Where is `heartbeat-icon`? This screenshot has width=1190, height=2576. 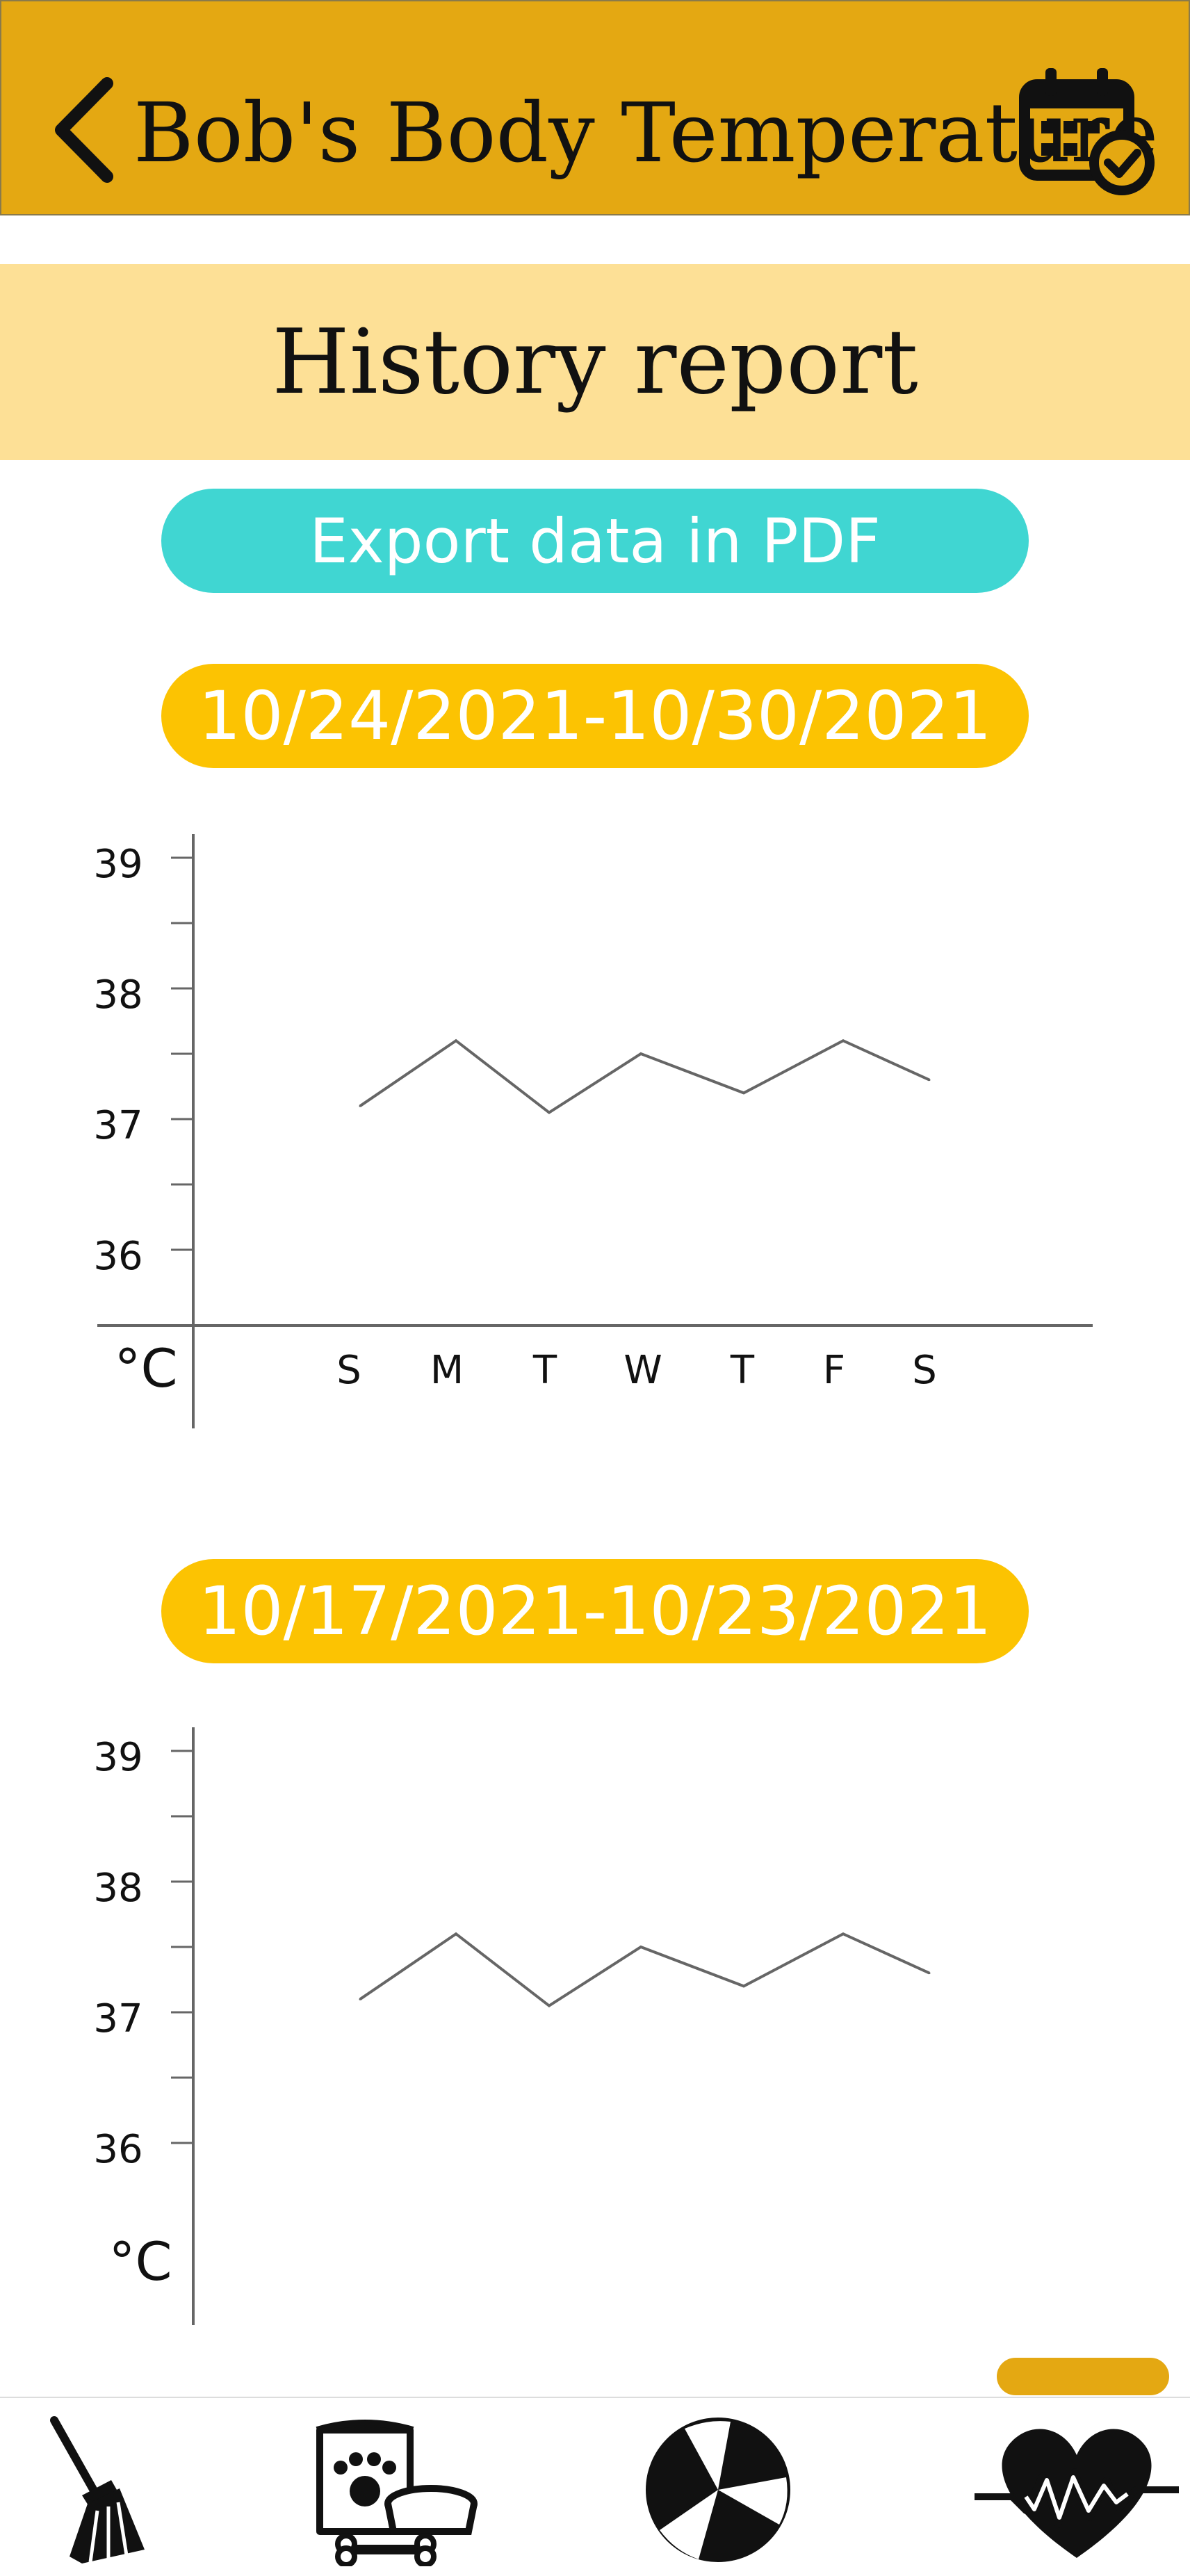 heartbeat-icon is located at coordinates (1077, 2493).